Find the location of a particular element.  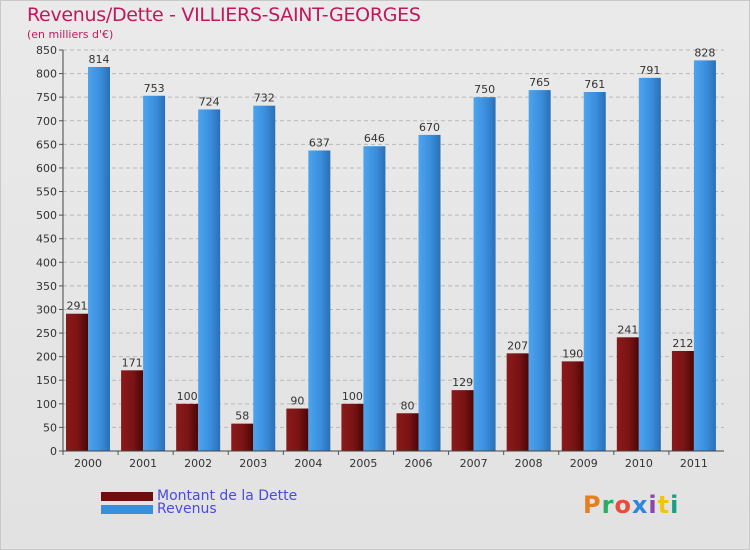

x-tick-label: 2002 is located at coordinates (198, 463).